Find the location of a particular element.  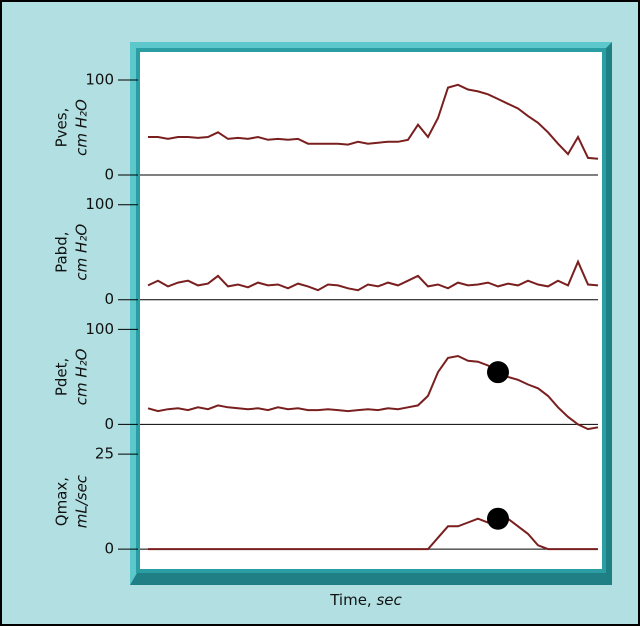

y-label: Pdet, is located at coordinates (62, 377).